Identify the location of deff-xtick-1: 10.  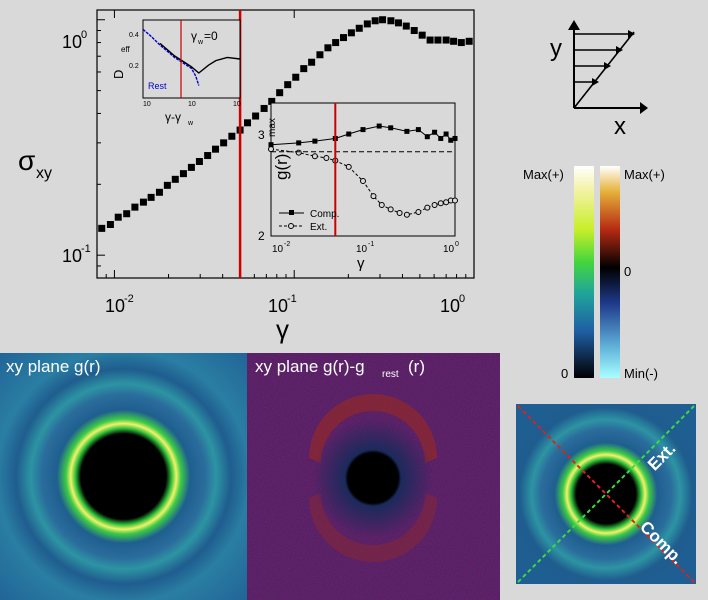
(147, 104).